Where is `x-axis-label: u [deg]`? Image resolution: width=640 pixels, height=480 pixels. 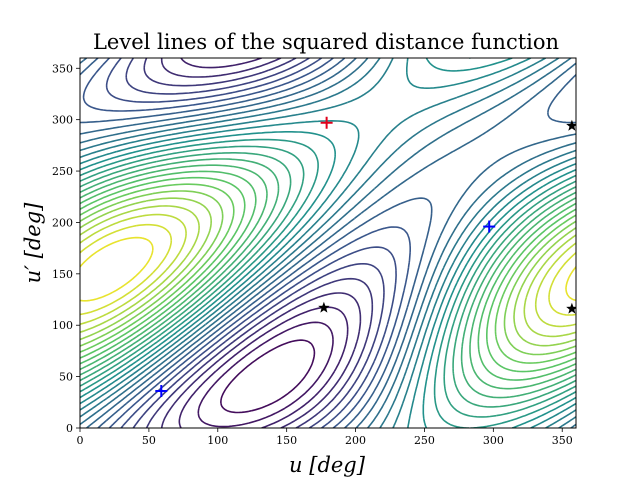
x-axis-label: u [deg] is located at coordinates (327, 465).